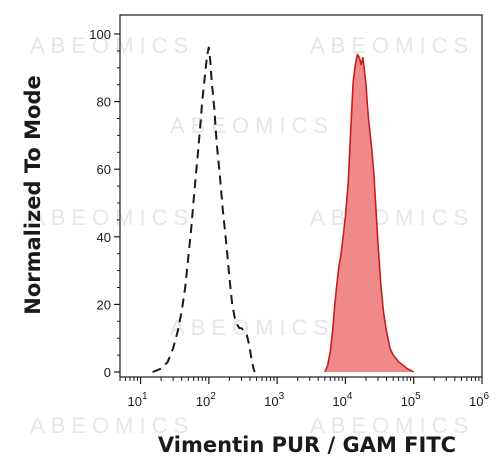 Image resolution: width=500 pixels, height=473 pixels. I want to click on x-tick-label: 10³, so click(274, 400).